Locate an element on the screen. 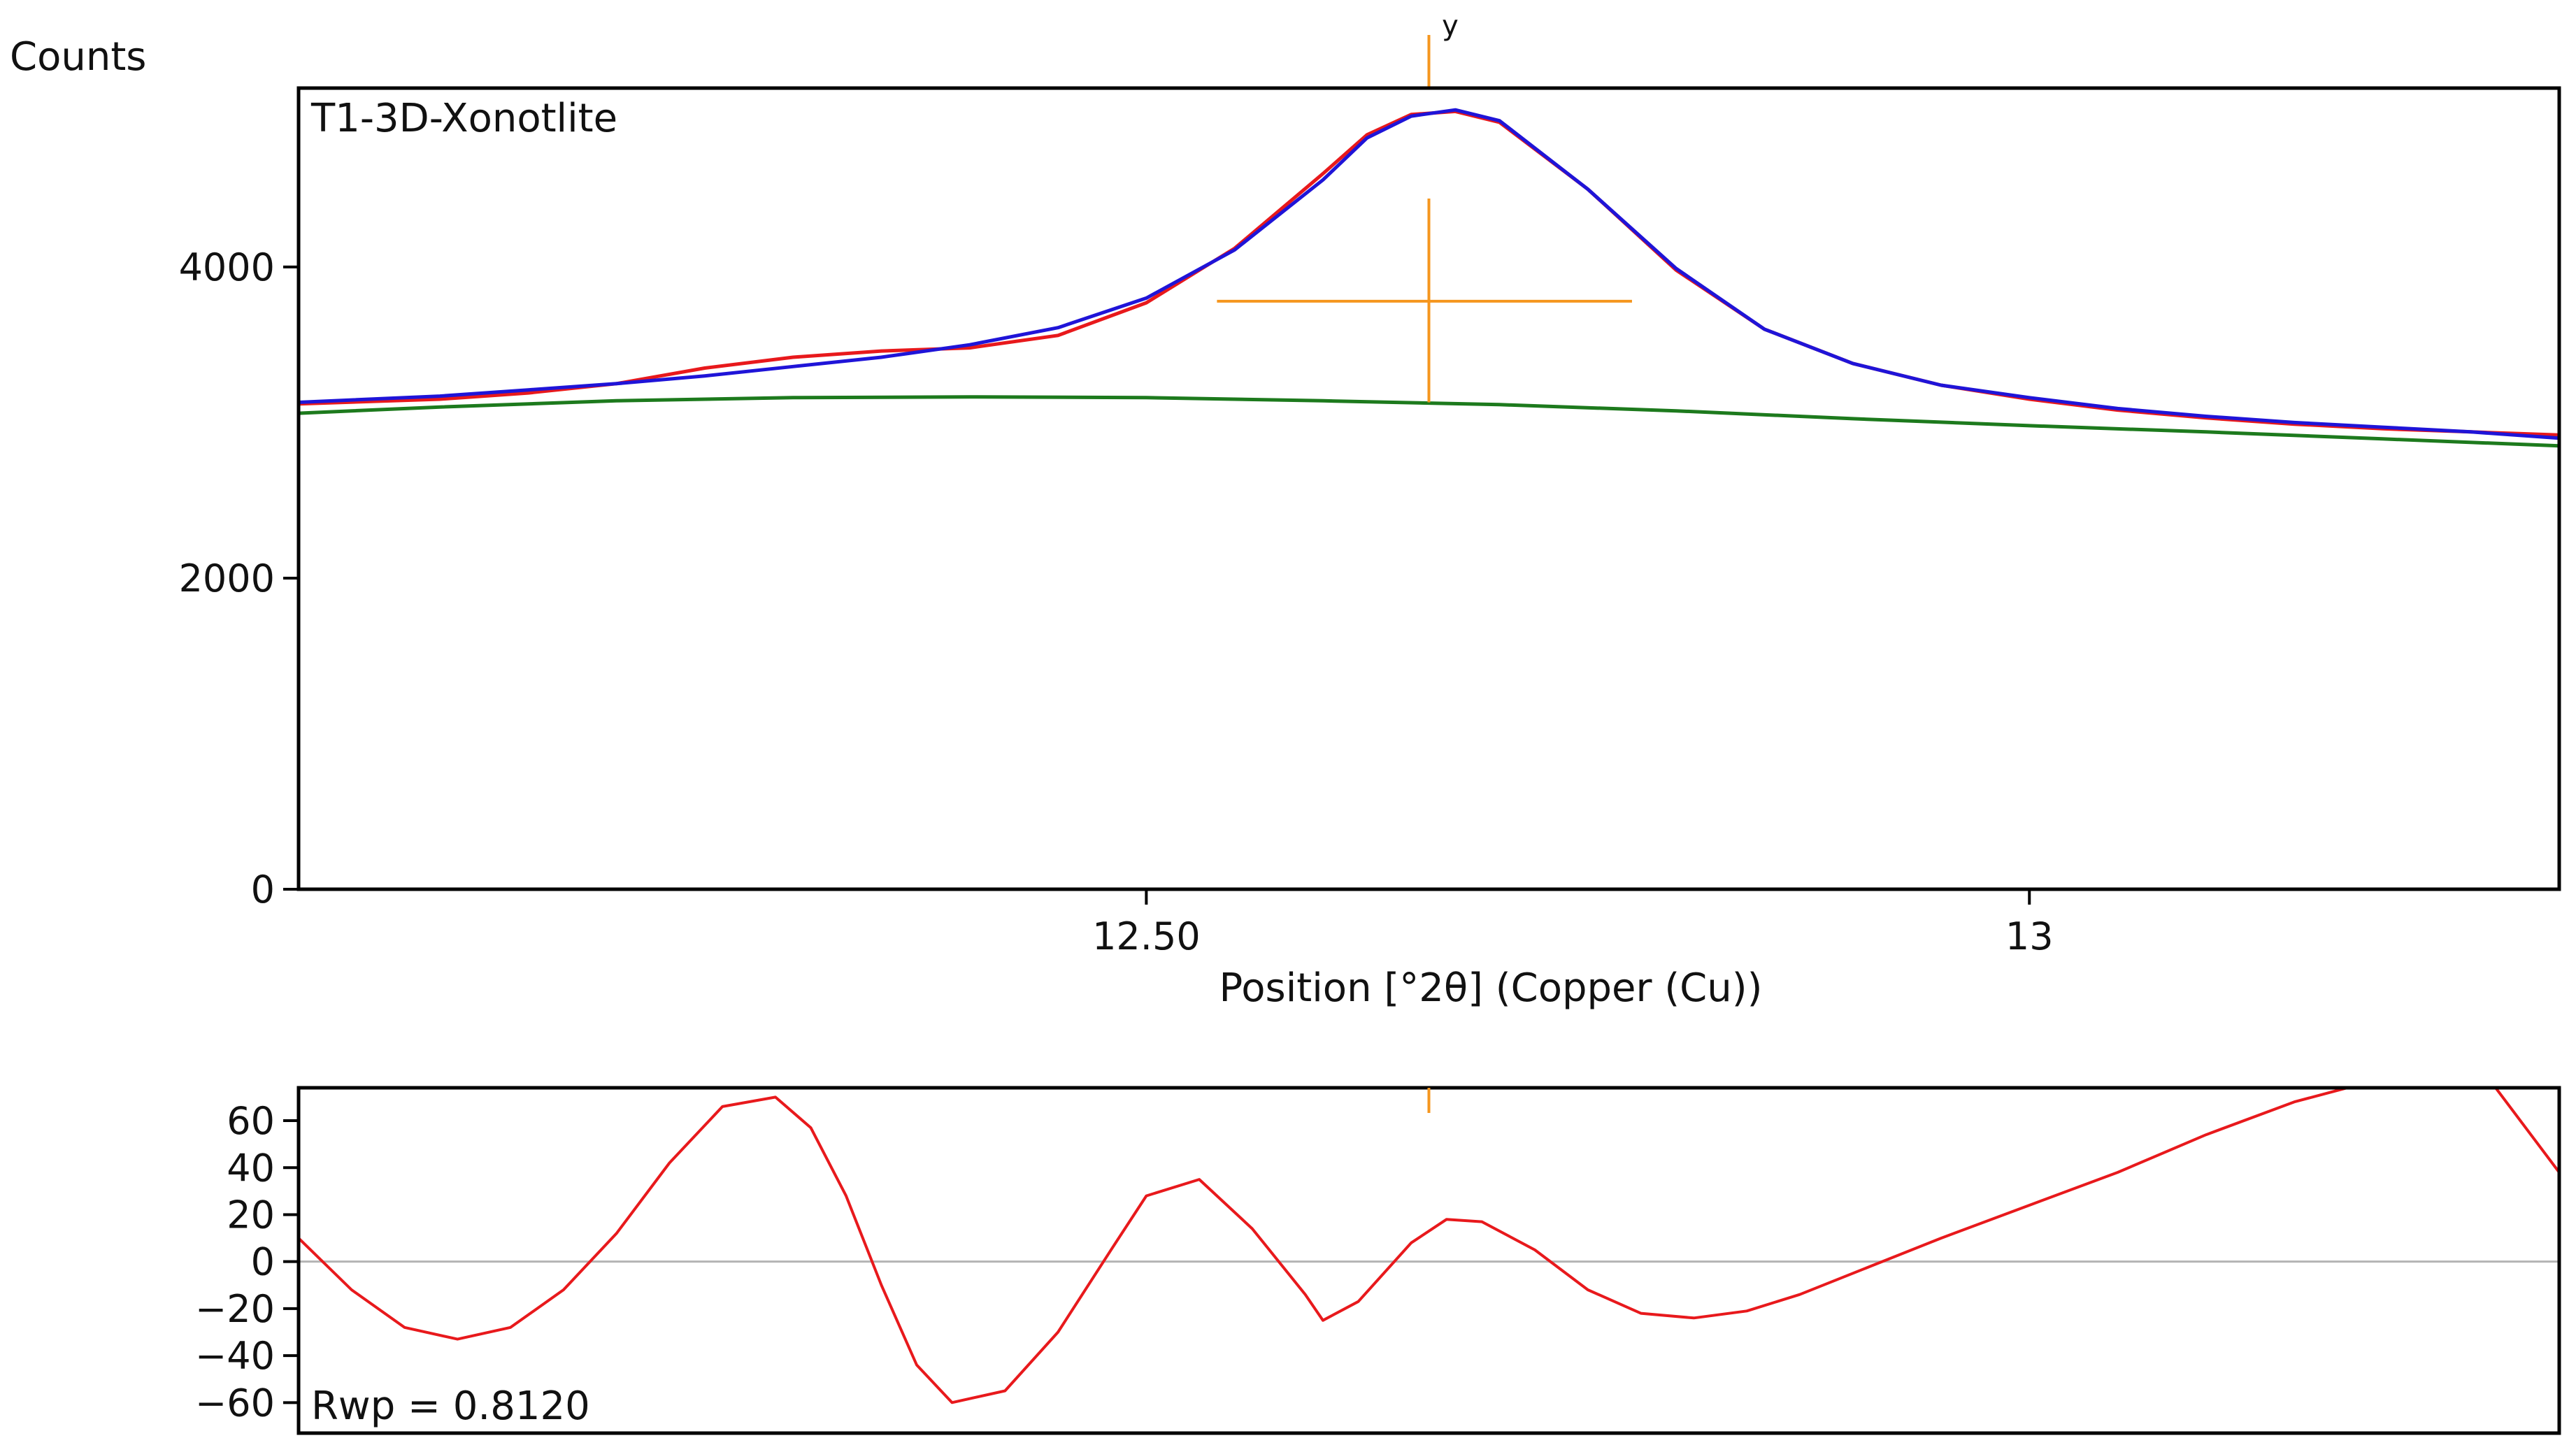 The height and width of the screenshot is (1452, 2576). y-tick-label: 2000 is located at coordinates (227, 579).